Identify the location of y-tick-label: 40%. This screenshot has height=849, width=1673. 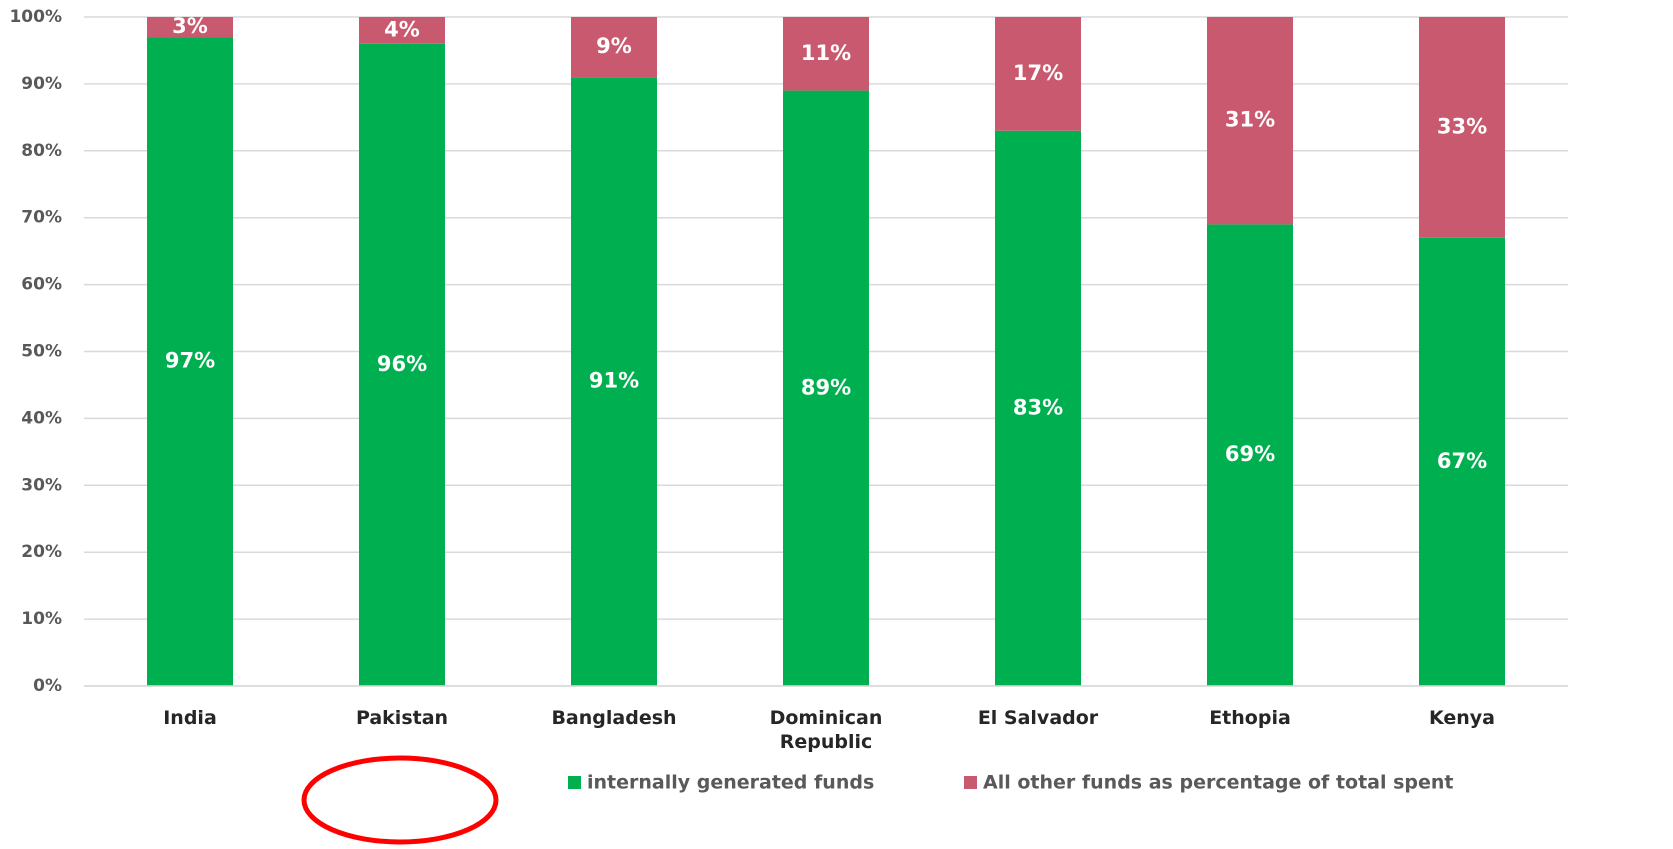
(41, 418).